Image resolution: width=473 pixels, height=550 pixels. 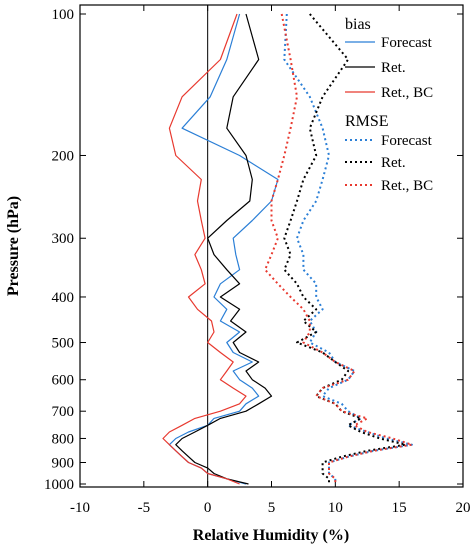 I want to click on y-tick-label: 900, so click(x=63, y=463).